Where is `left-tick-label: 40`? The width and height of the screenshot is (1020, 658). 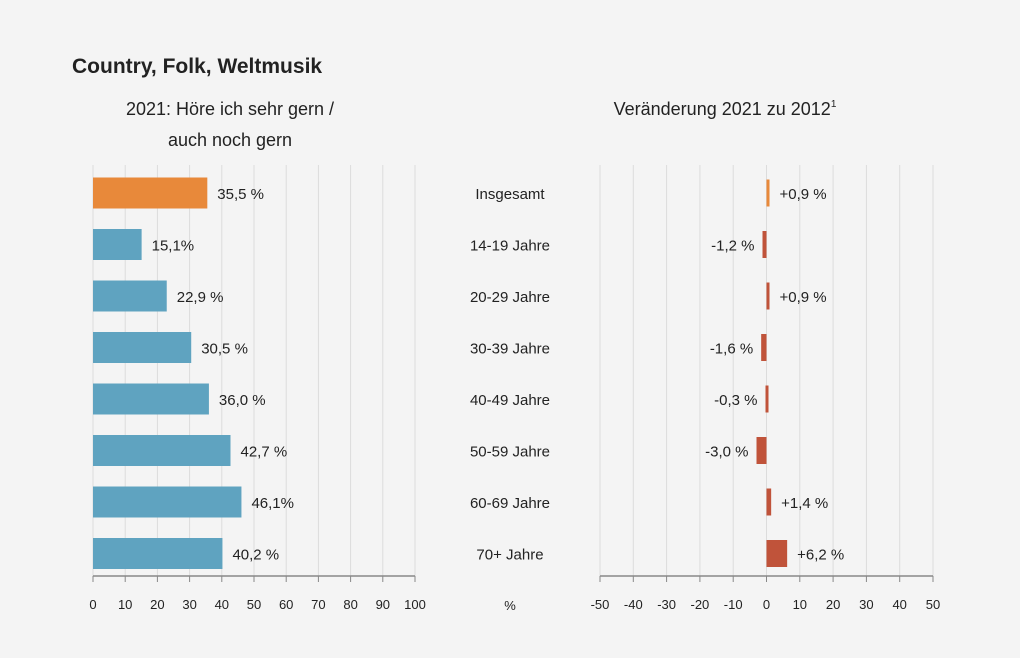
left-tick-label: 40 is located at coordinates (222, 604).